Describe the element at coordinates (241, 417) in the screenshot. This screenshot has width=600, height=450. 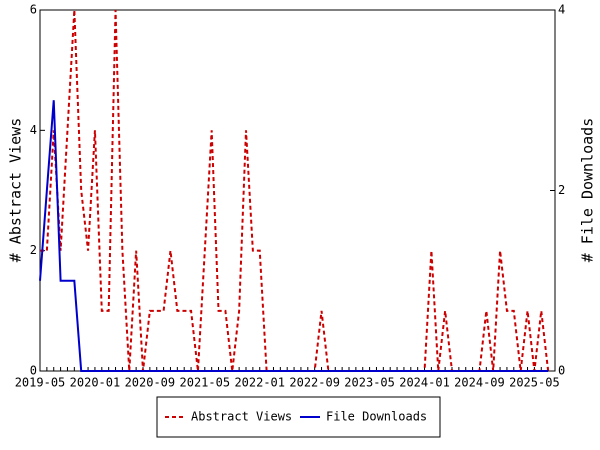
I see `legend-label: Abstract Views` at that location.